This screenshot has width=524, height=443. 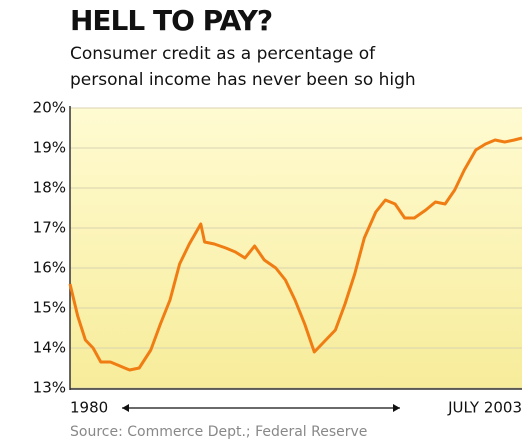 What do you see at coordinates (49, 108) in the screenshot?
I see `y-tick-label: 20%` at bounding box center [49, 108].